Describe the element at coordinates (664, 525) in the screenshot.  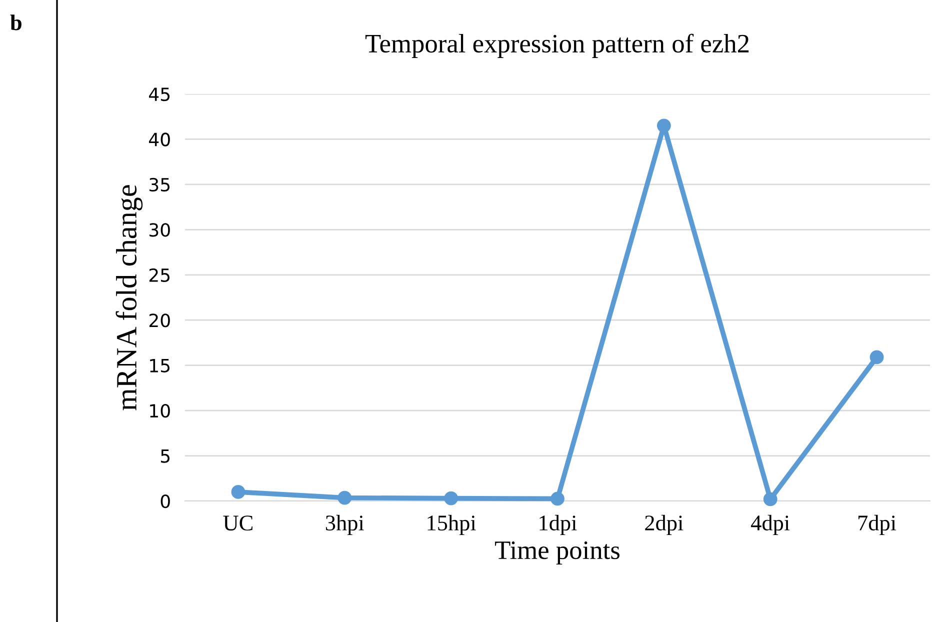
I see `x-tick-label: 2dpi` at that location.